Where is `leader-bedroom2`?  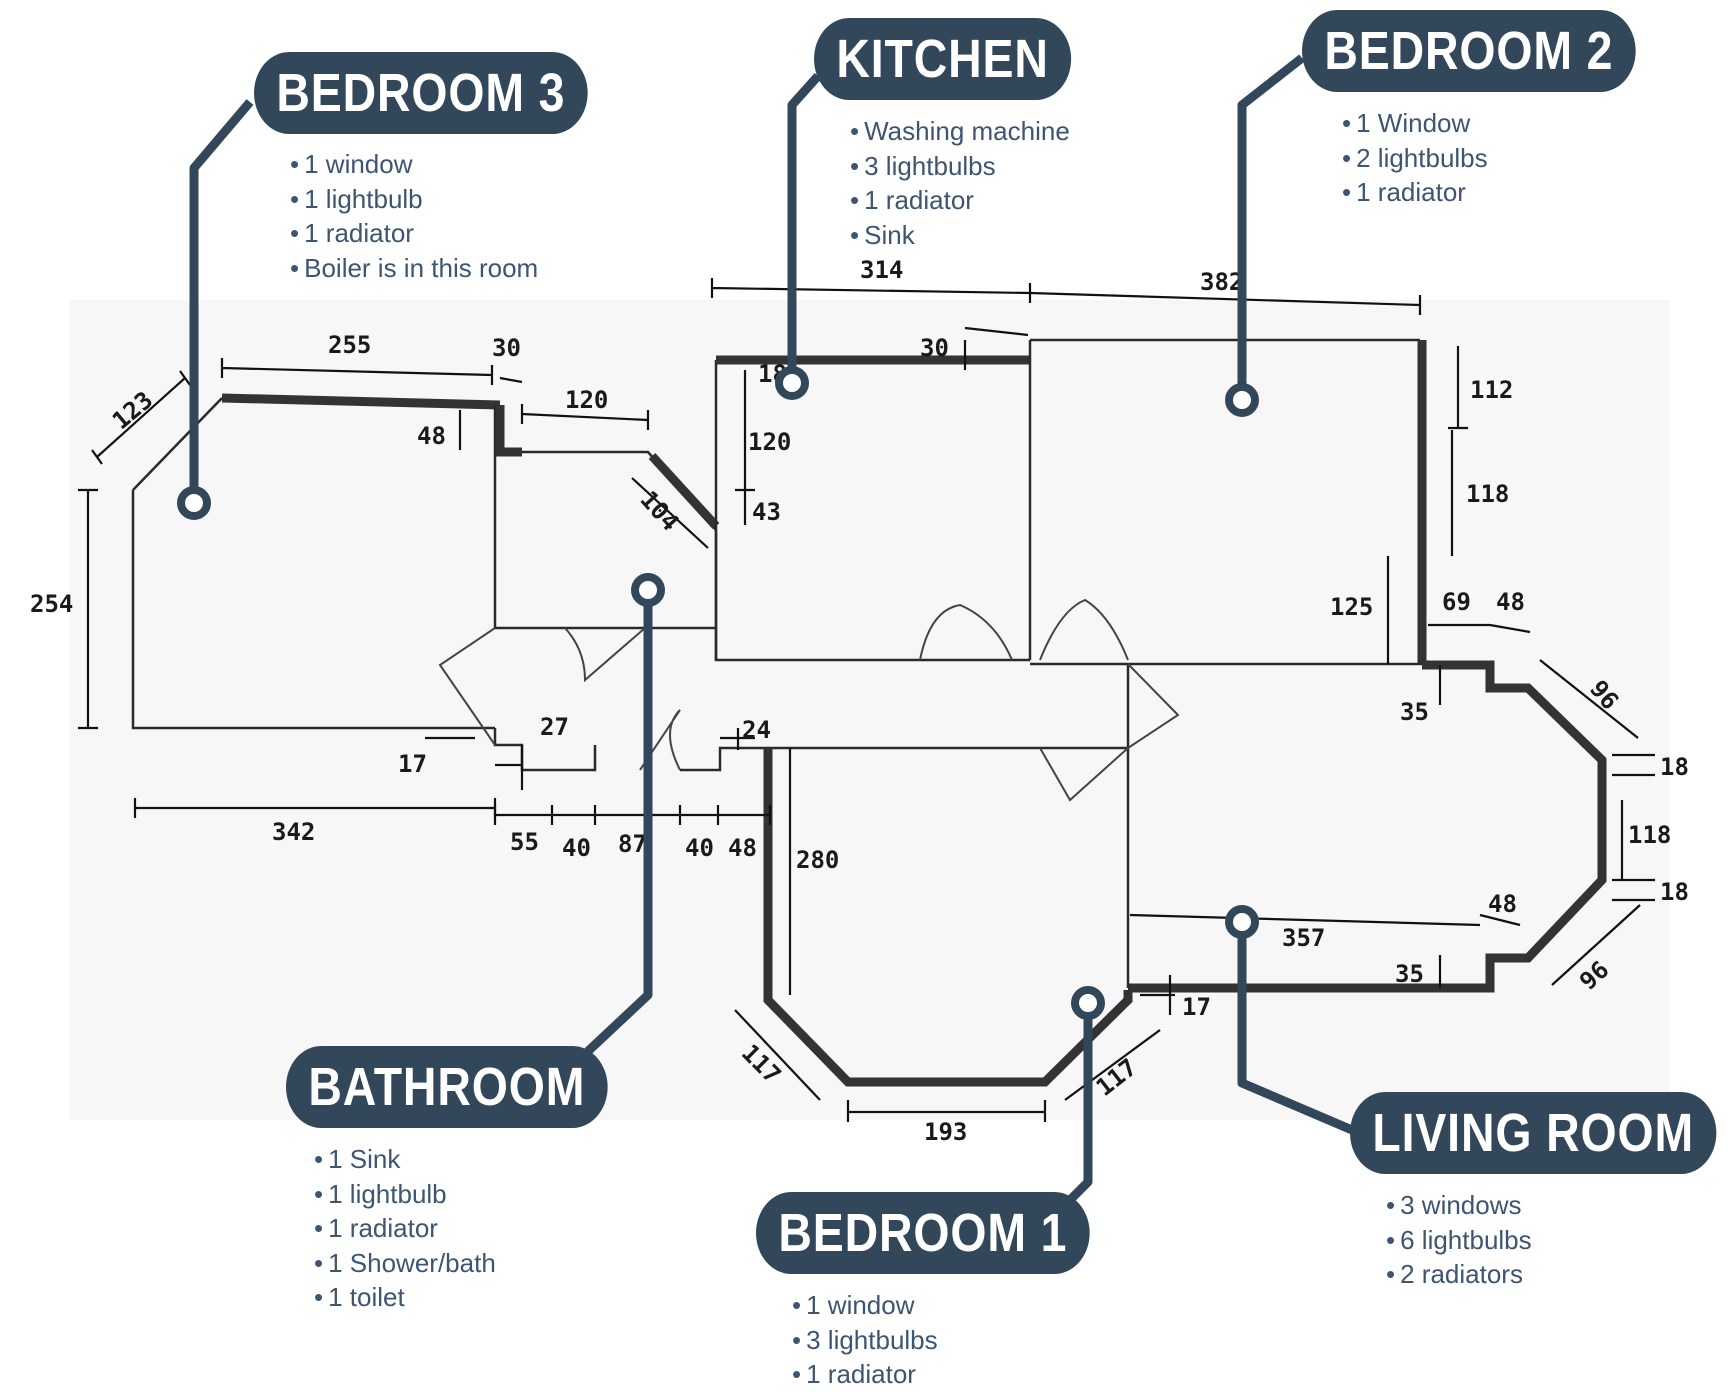 leader-bedroom2 is located at coordinates (1271, 228).